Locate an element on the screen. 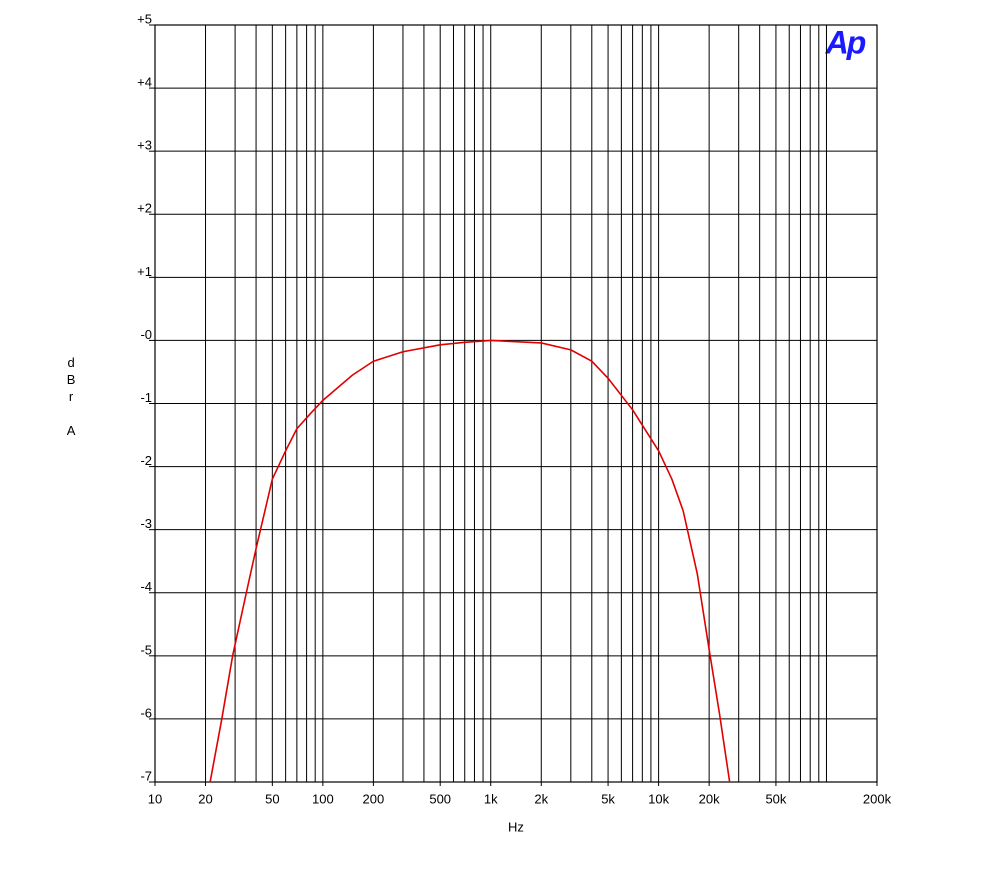 This screenshot has width=1007, height=870. x-tick-label: 200 is located at coordinates (374, 798).